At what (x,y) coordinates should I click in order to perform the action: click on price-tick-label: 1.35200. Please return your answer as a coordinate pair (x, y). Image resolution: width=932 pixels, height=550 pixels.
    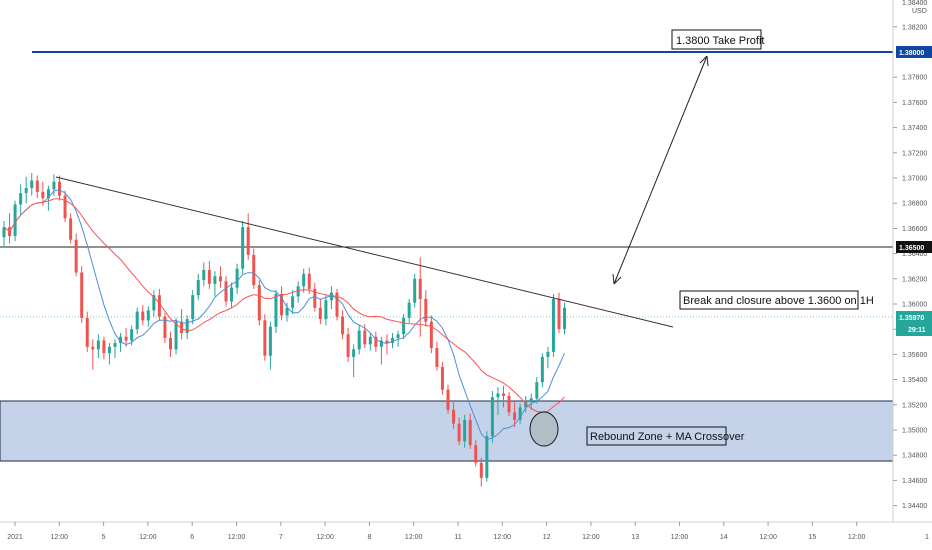
    Looking at the image, I should click on (914, 405).